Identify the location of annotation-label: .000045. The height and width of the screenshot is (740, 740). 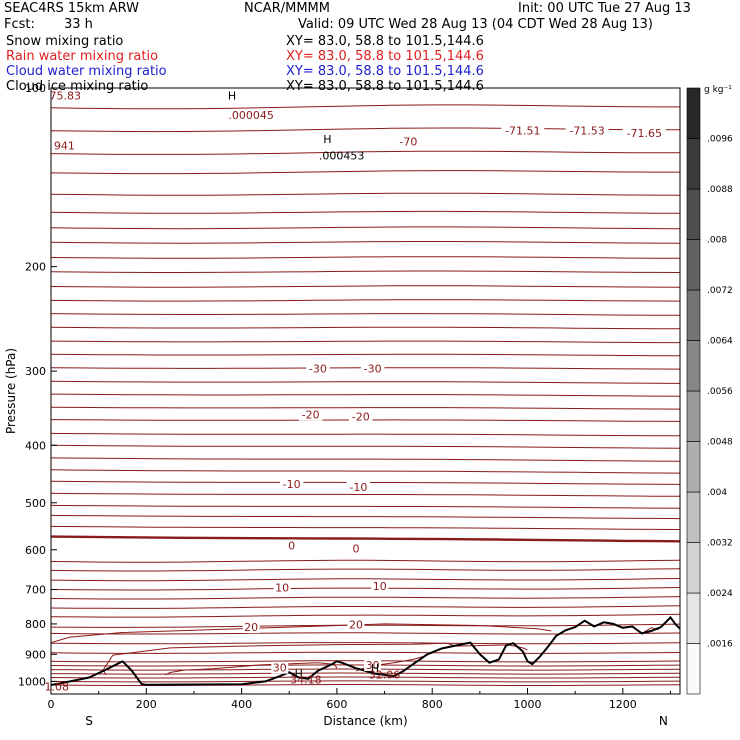
(251, 115).